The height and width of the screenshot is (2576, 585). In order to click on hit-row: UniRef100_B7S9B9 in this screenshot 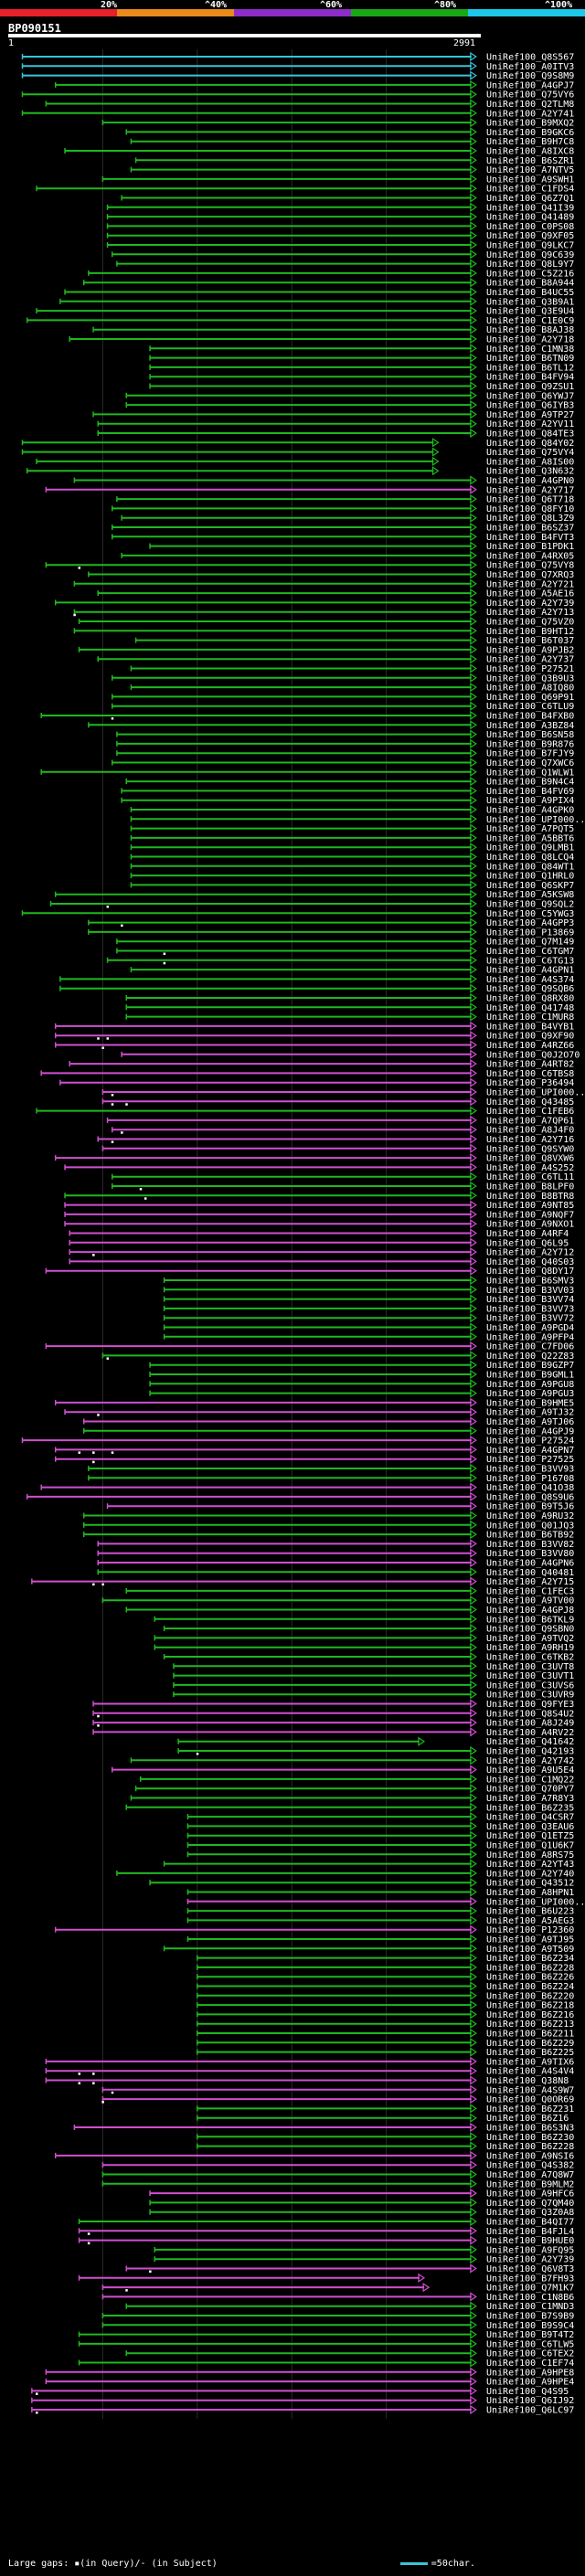, I will do `click(338, 2316)`.